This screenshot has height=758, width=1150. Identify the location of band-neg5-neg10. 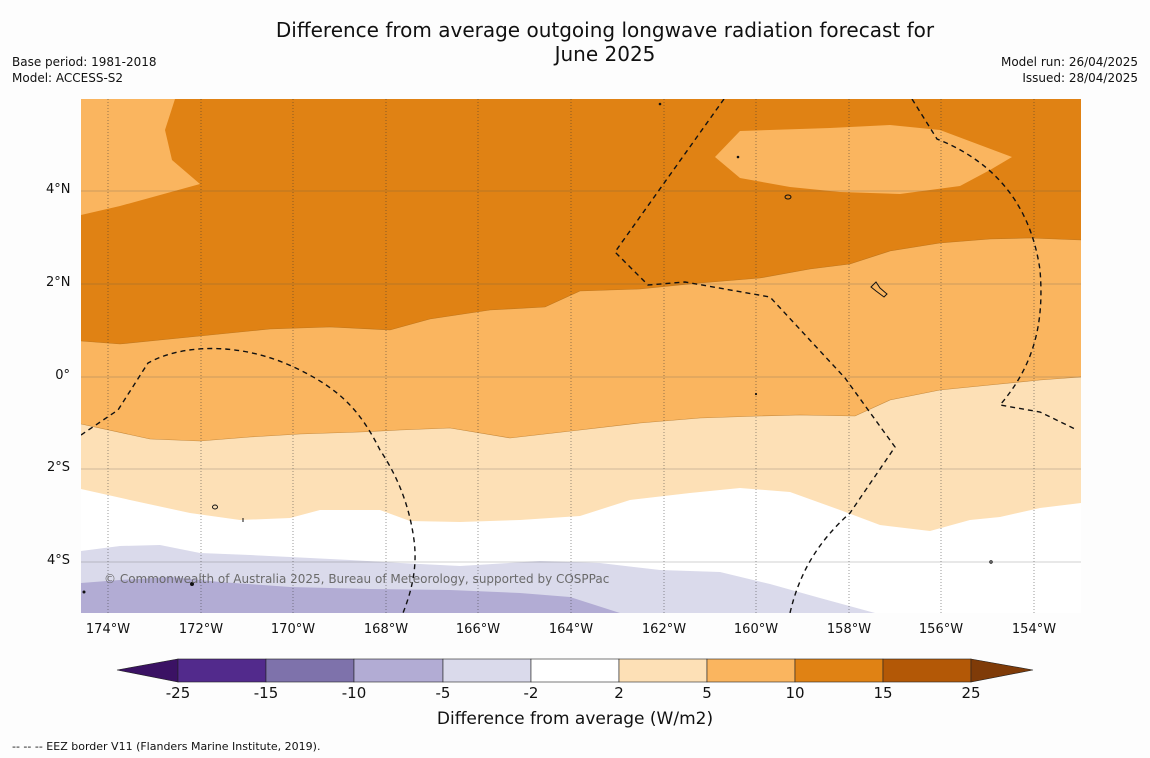
(350, 595).